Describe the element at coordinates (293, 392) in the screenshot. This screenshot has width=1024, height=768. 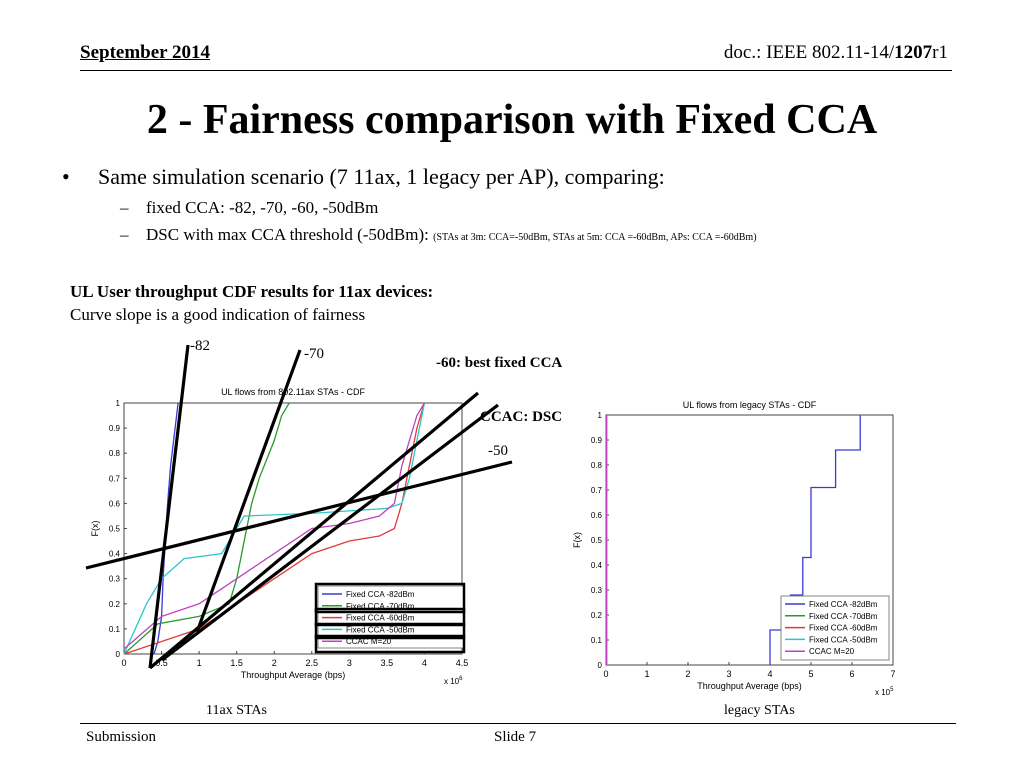
I see `chart-title-0: UL flows from 802.11ax STAs - CDF` at that location.